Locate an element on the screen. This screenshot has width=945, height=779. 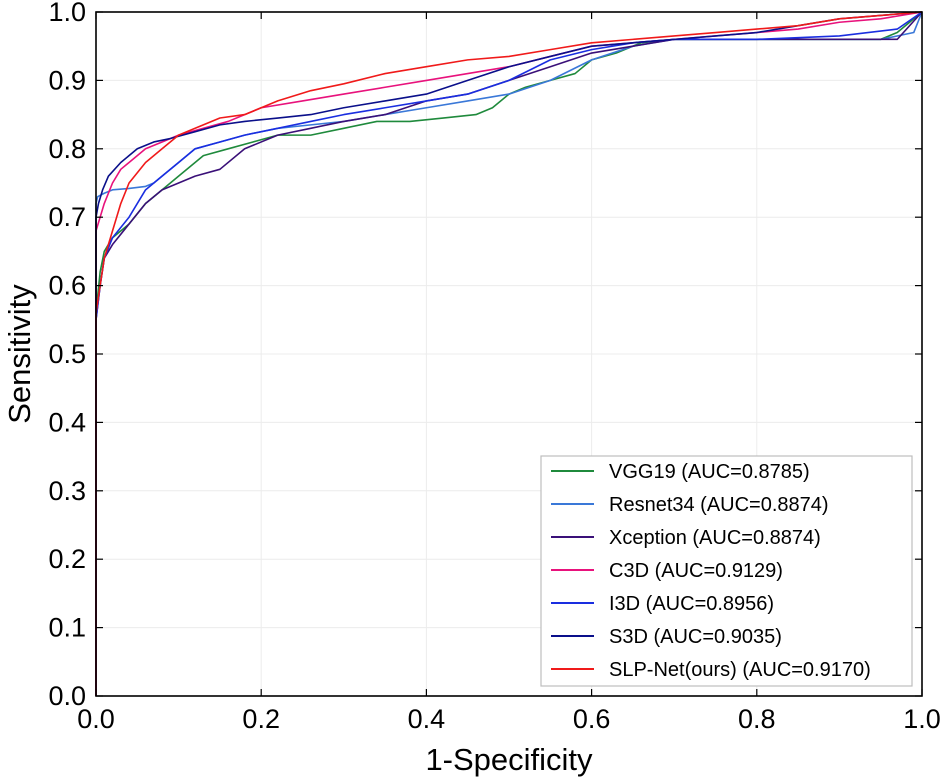
legend-label: SLP-Net(ours) (AUC=0.9170) is located at coordinates (740, 670).